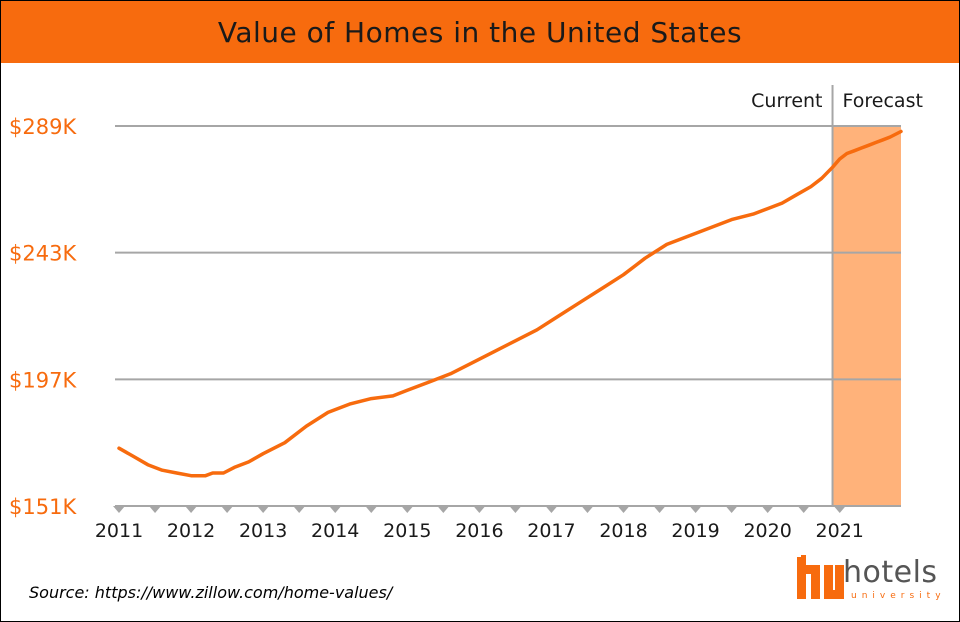 Image resolution: width=960 pixels, height=622 pixels. What do you see at coordinates (43, 254) in the screenshot?
I see `y-tick-label: $243K` at bounding box center [43, 254].